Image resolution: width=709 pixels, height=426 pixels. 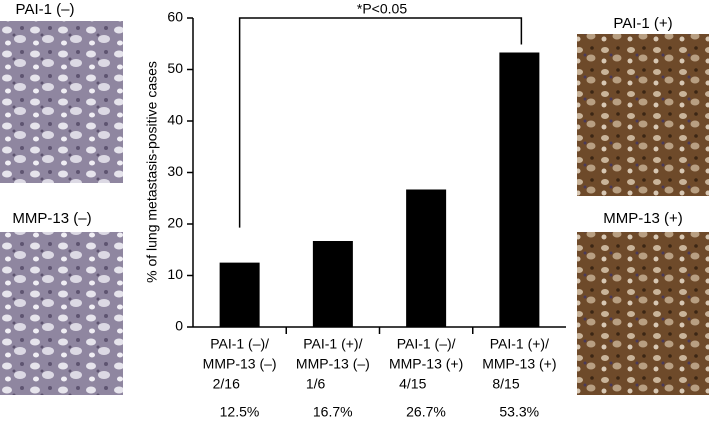 I want to click on y-tick-label: 50, so click(x=175, y=68).